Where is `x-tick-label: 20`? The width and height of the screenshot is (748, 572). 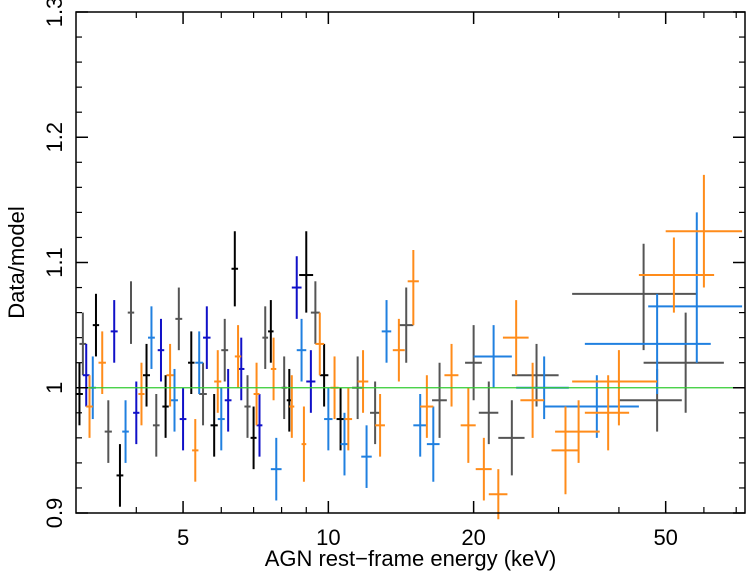 x-tick-label: 20 is located at coordinates (473, 537).